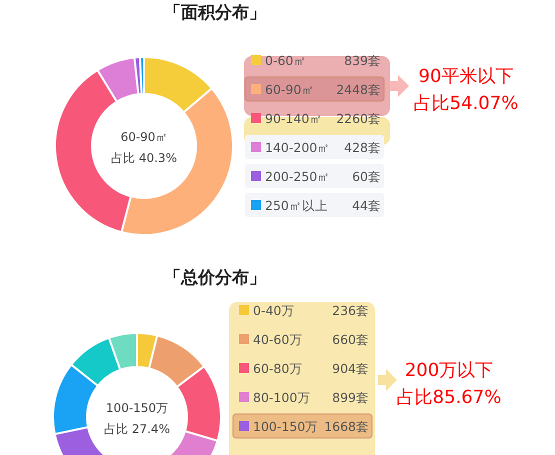 The width and height of the screenshot is (555, 455). I want to click on text: 100-150万, so click(137, 408).